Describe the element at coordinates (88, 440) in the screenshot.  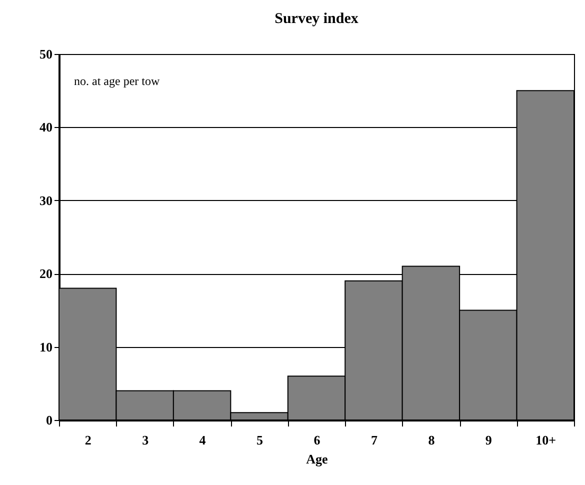
I see `x-tick-label: 2` at that location.